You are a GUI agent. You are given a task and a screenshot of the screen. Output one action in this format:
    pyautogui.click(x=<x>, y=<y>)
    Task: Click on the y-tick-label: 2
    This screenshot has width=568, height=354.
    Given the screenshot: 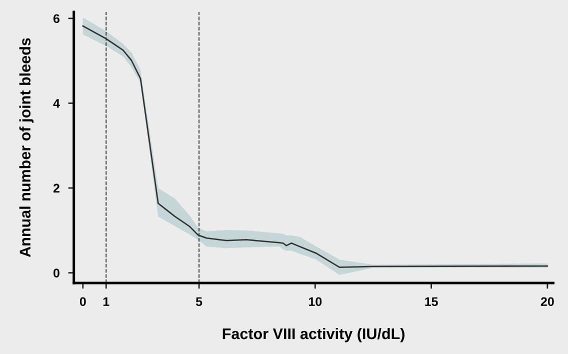 What is the action you would take?
    pyautogui.click(x=56, y=188)
    